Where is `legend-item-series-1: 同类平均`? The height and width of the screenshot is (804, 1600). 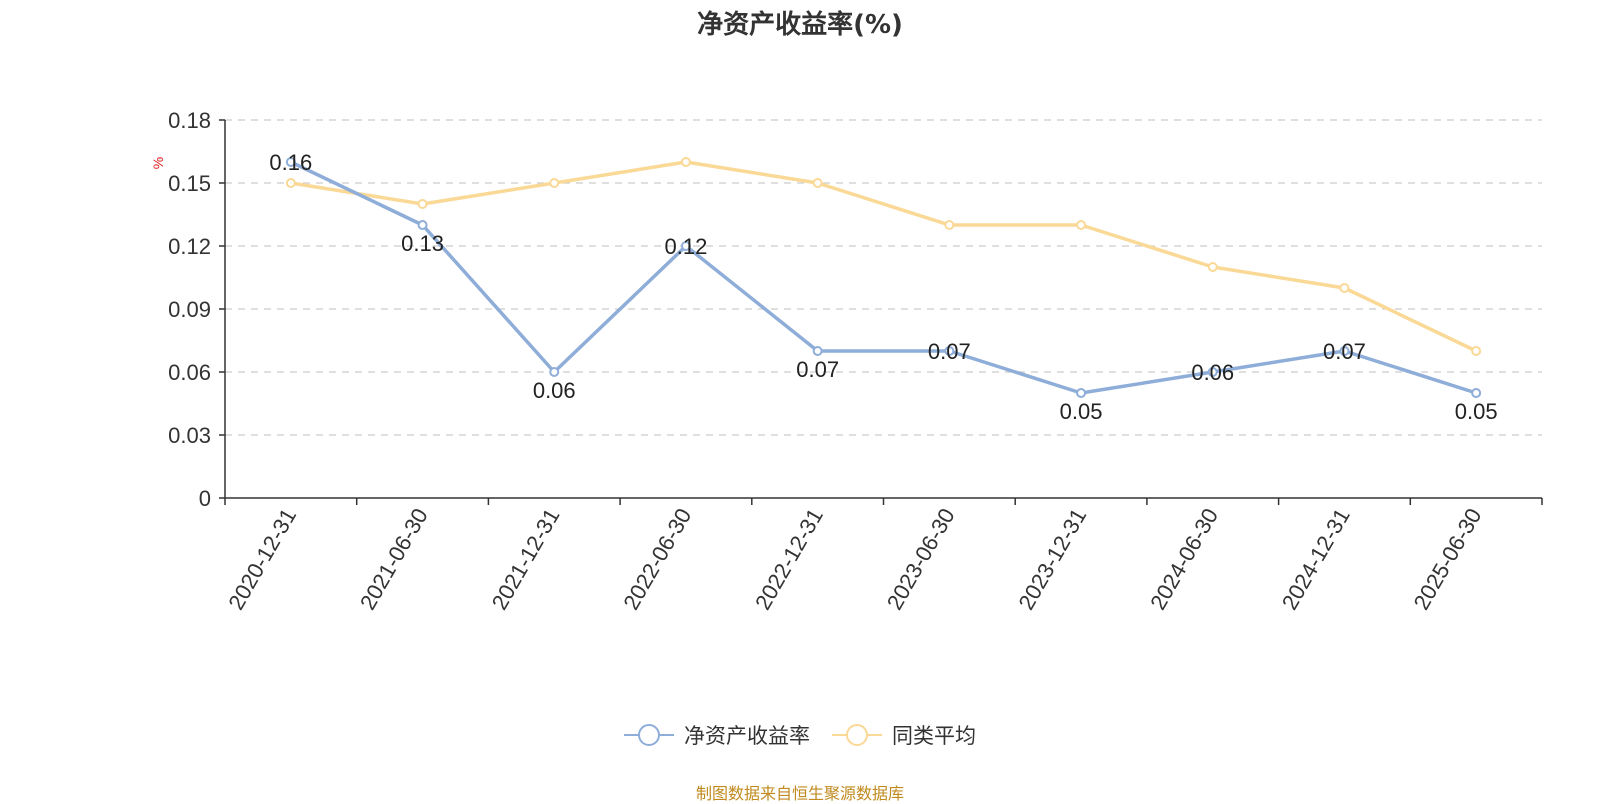 legend-item-series-1: 同类平均 is located at coordinates (904, 735).